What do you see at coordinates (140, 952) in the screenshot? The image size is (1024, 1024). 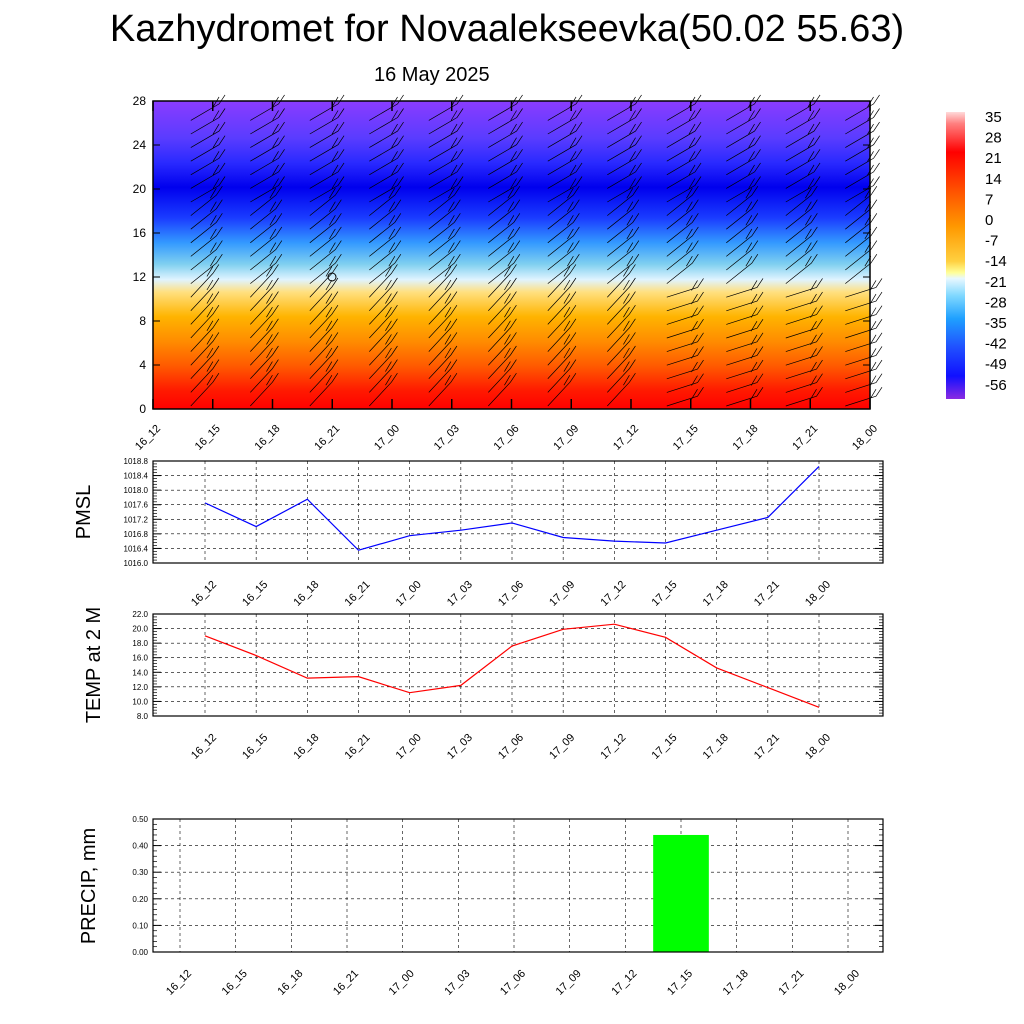 I see `y-tick-label: 0.00` at bounding box center [140, 952].